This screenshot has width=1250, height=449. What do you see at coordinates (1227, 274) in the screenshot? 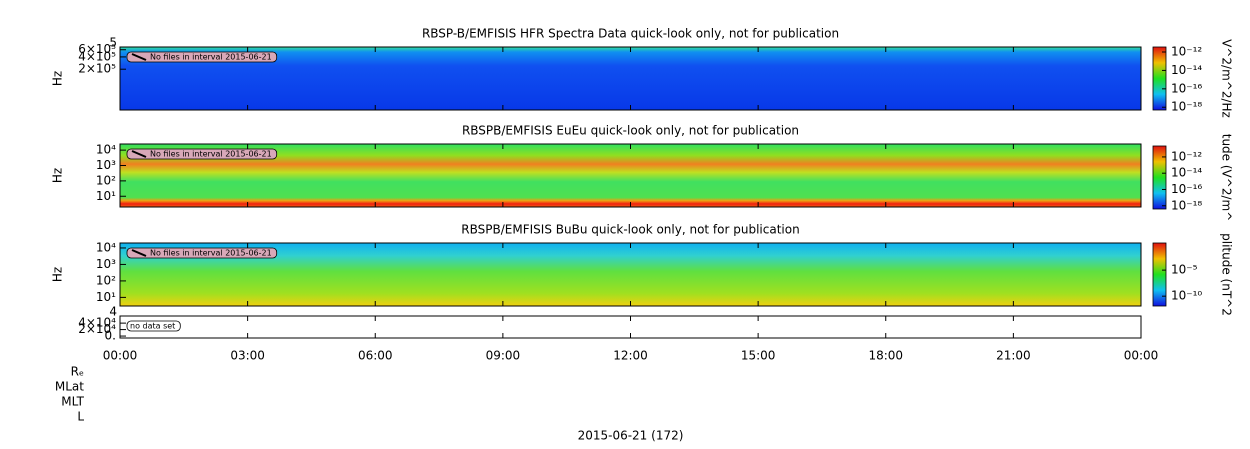
I see `colorbar-label: plitude (nT^2` at bounding box center [1227, 274].